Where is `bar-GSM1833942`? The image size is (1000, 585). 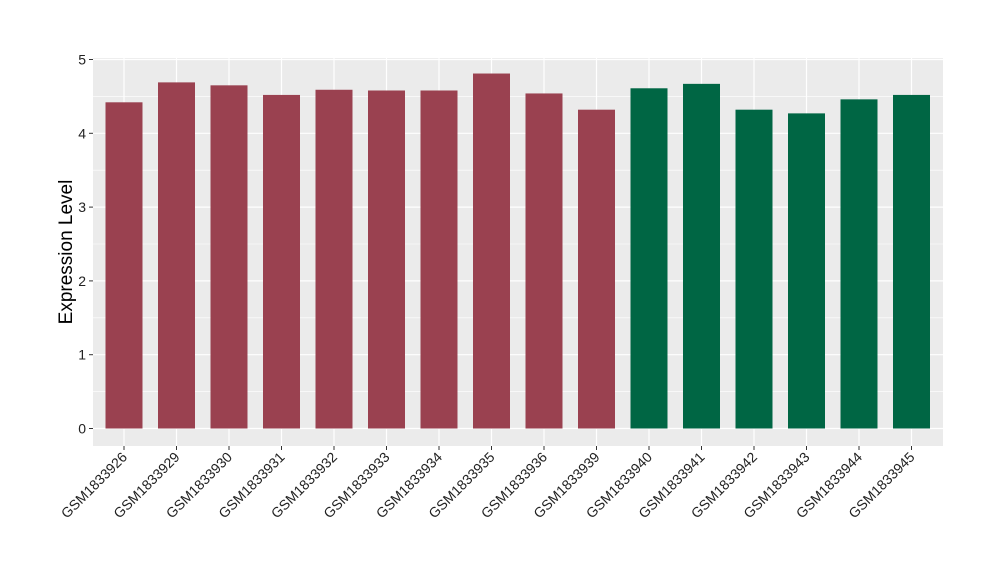
bar-GSM1833942 is located at coordinates (754, 269).